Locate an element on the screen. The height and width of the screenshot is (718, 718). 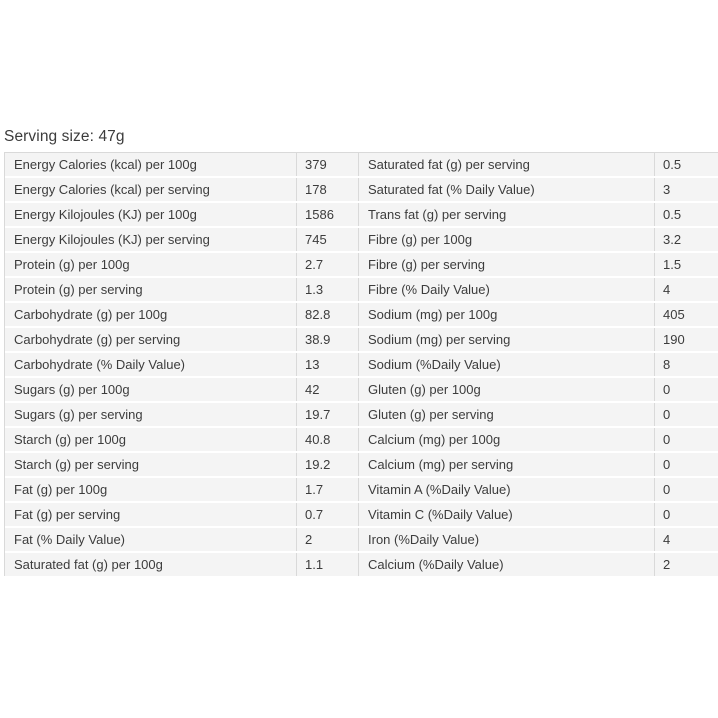
nutrient-value-cell: 8 is located at coordinates (686, 364).